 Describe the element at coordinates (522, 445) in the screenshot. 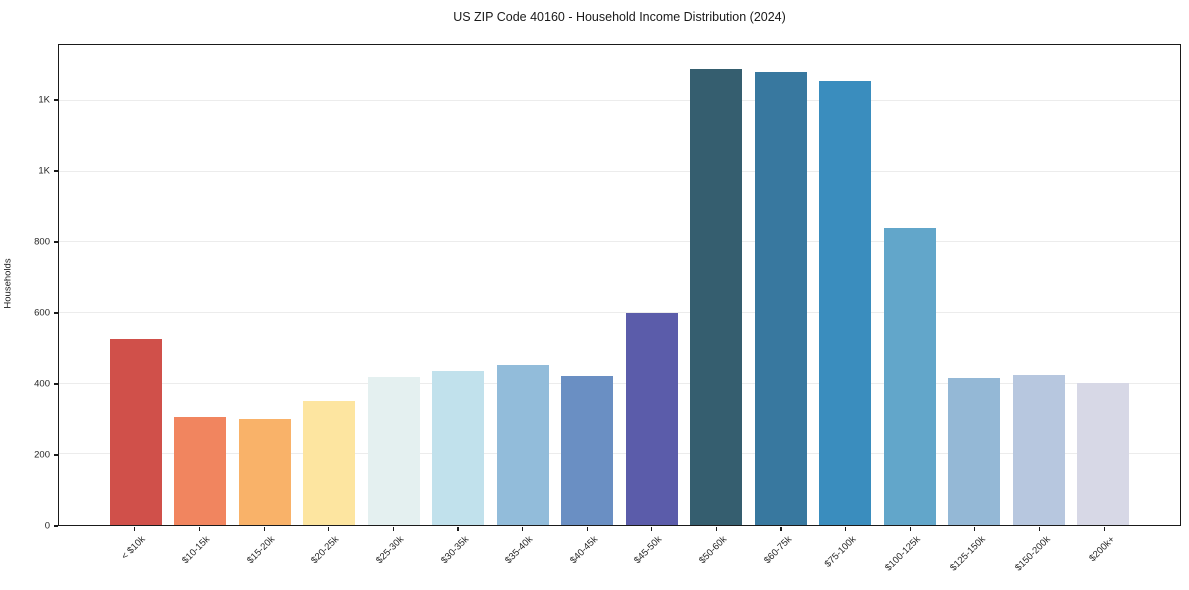

I see `bar-$35-40k` at that location.